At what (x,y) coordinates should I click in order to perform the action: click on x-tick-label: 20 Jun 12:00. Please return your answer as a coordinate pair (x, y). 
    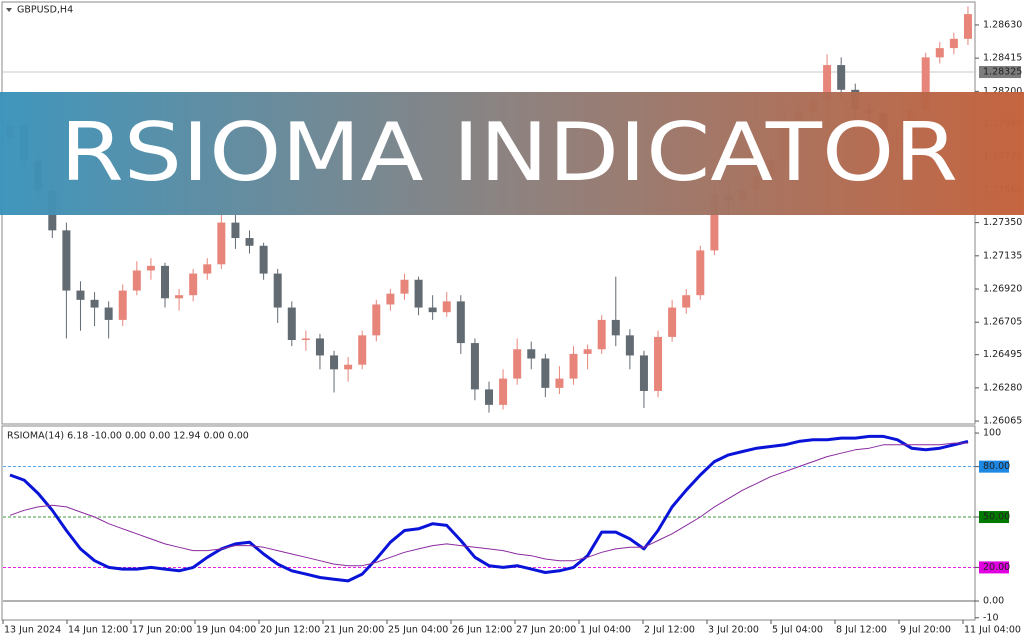
    Looking at the image, I should click on (290, 630).